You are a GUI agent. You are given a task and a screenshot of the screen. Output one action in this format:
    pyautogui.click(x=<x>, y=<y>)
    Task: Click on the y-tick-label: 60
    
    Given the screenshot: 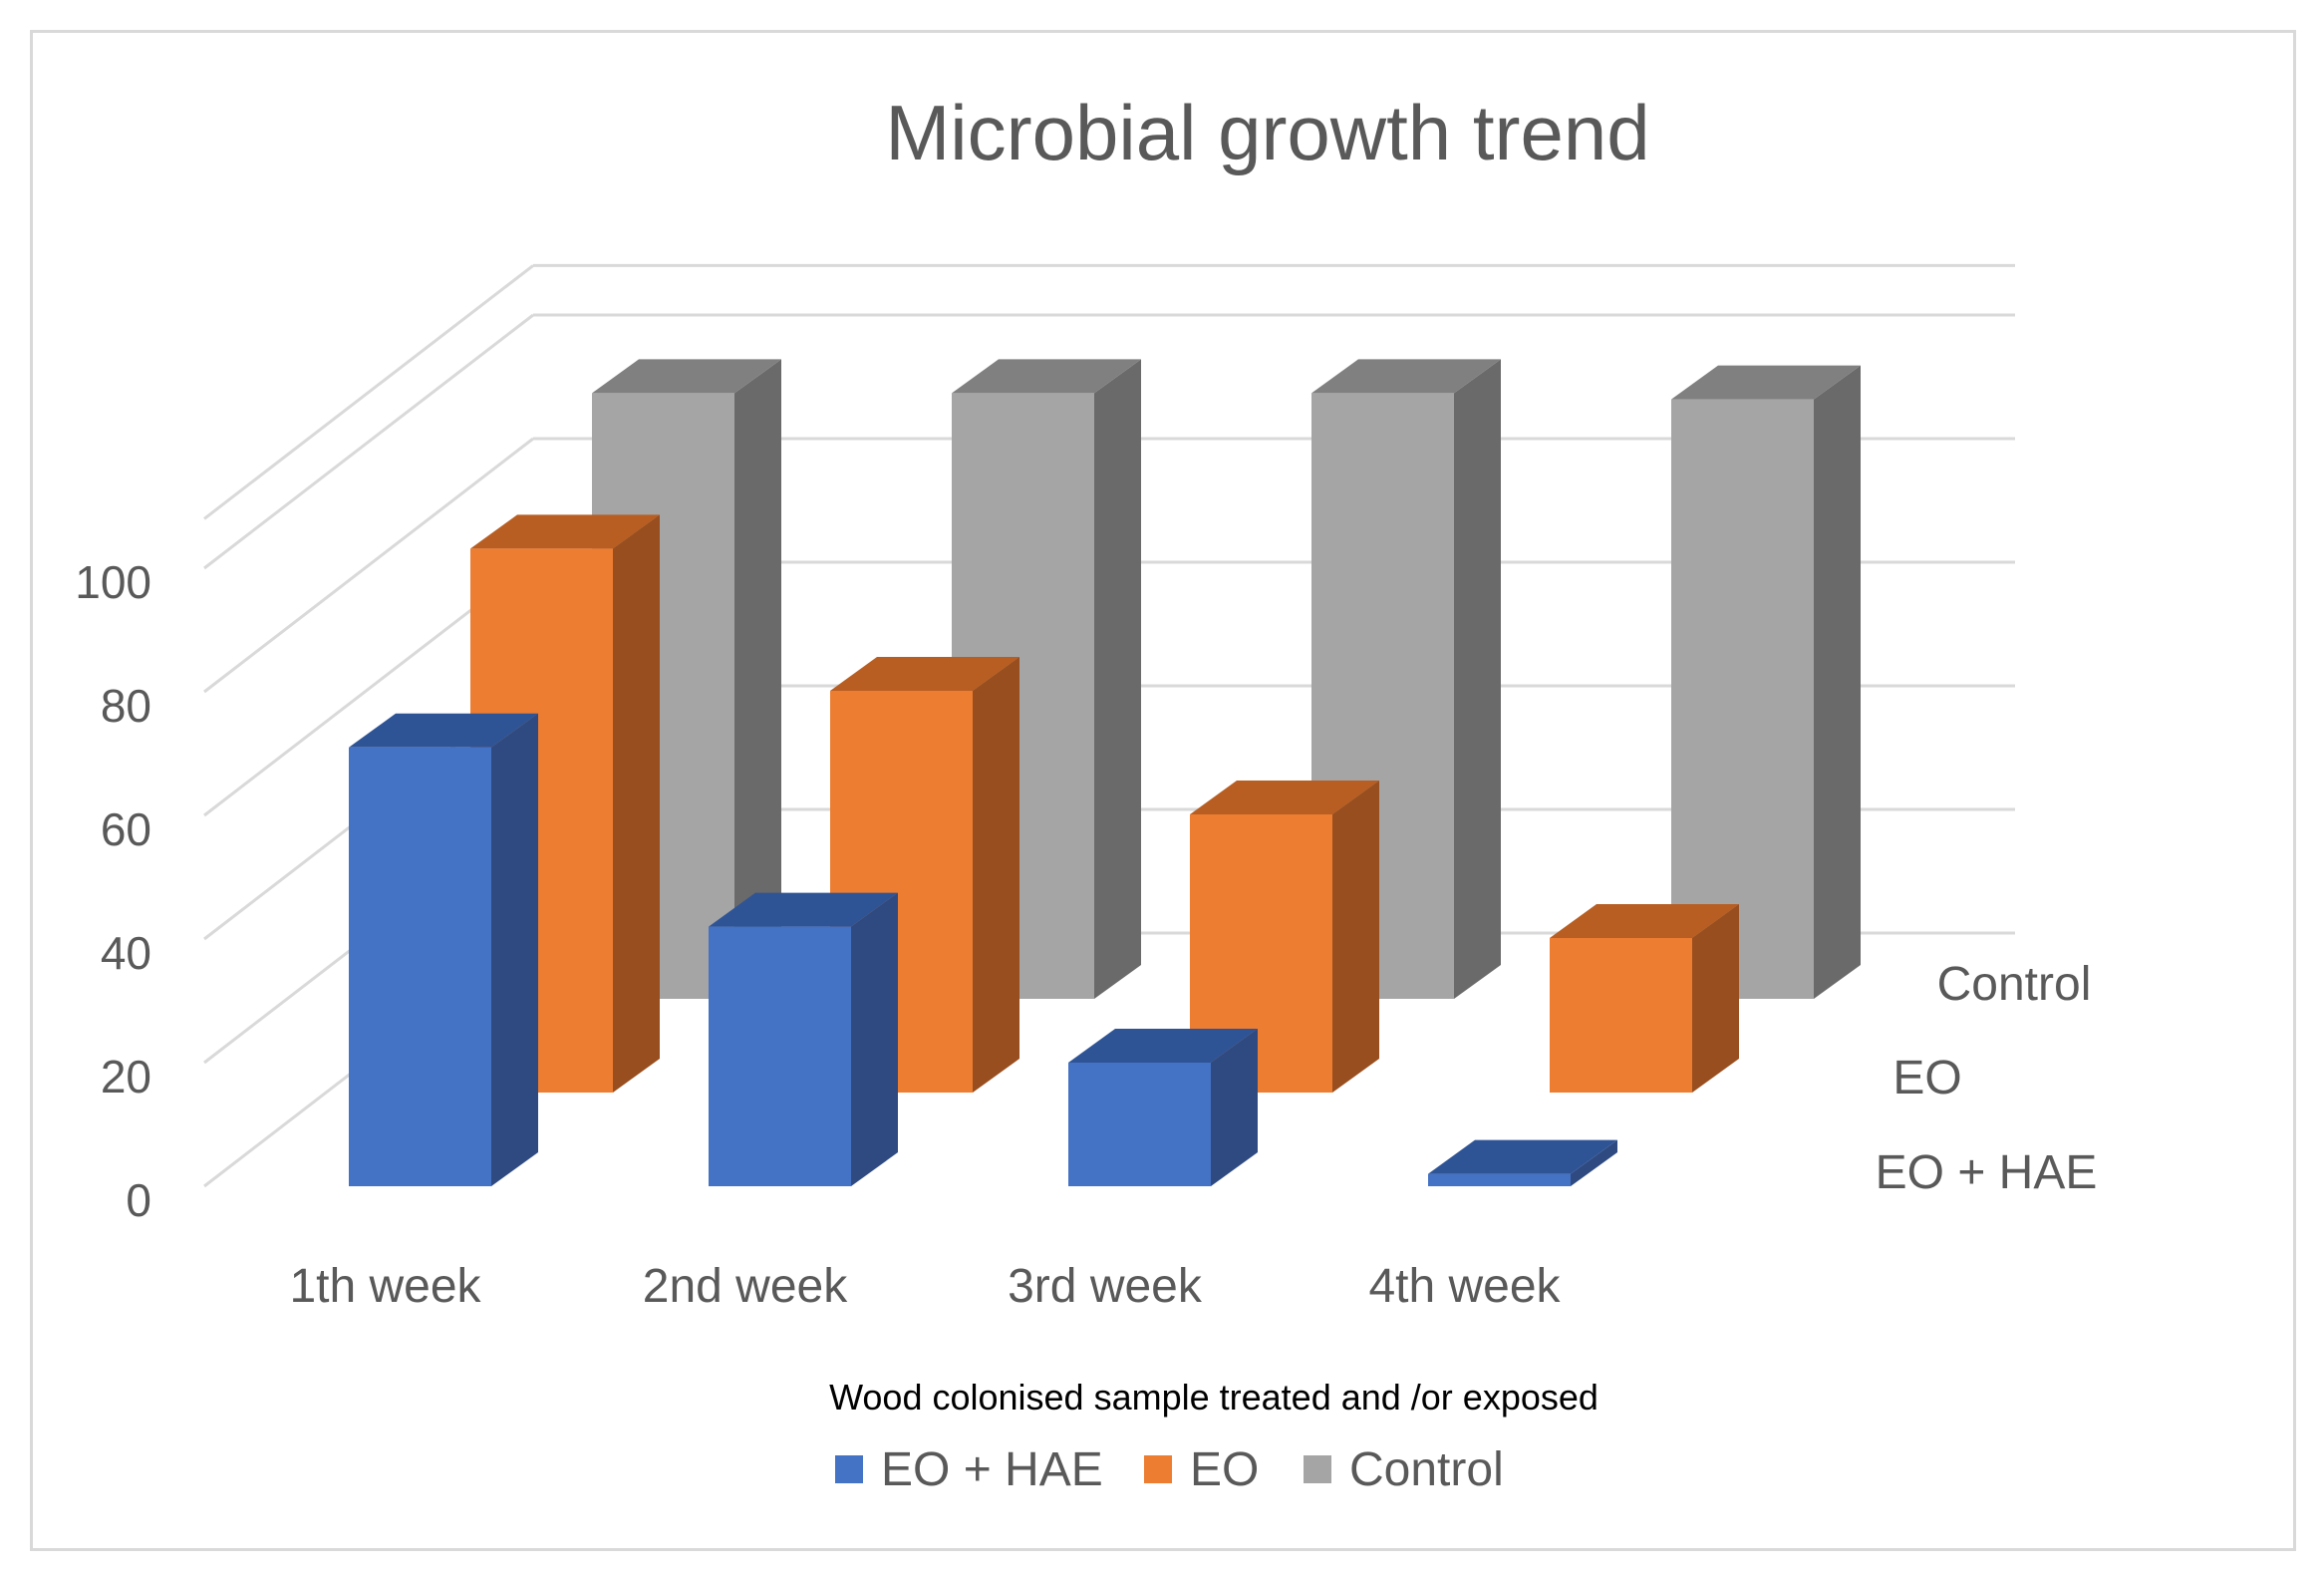 What is the action you would take?
    pyautogui.click(x=126, y=829)
    